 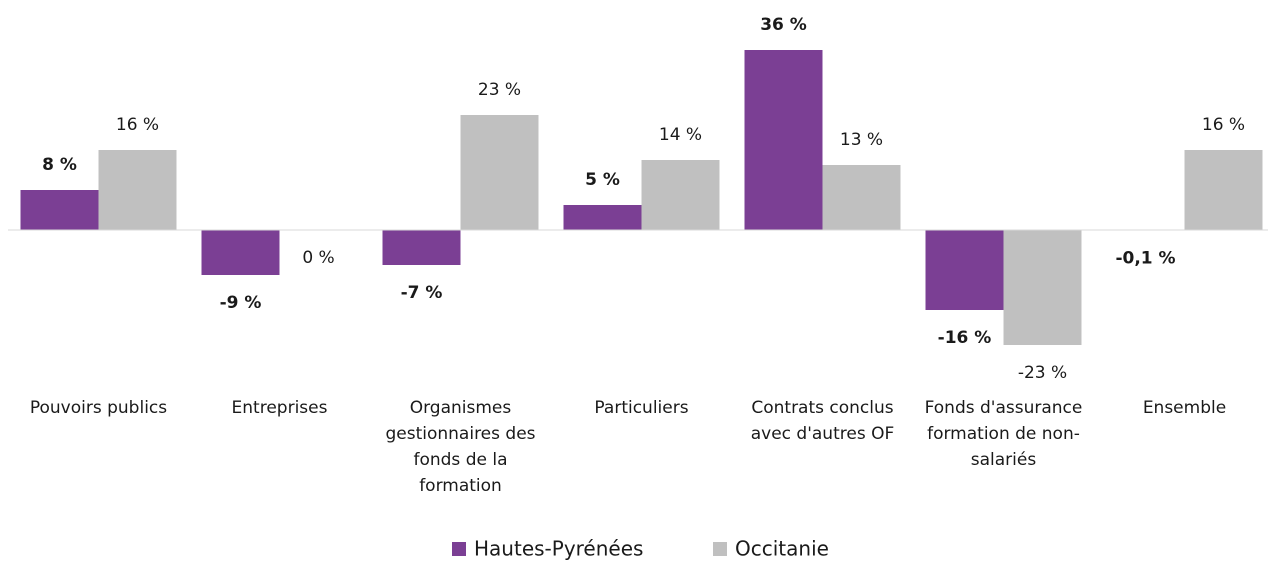 I want to click on legend-label: Hautes-Pyrénées, so click(x=558, y=549).